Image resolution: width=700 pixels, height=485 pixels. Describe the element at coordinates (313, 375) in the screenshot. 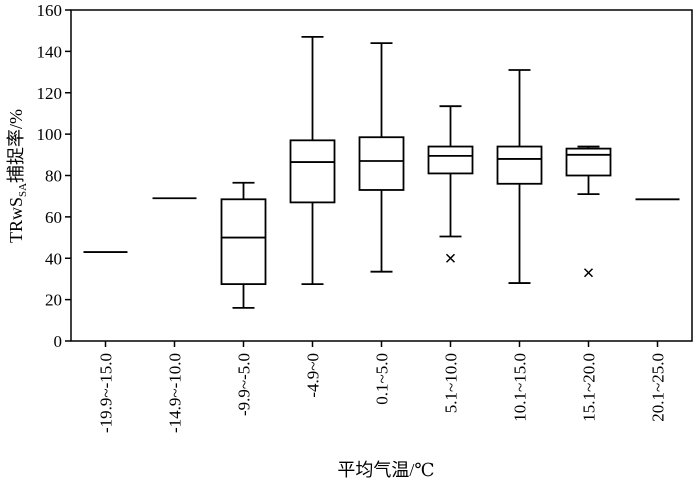

I see `x-tick-label: -4.9~0` at that location.